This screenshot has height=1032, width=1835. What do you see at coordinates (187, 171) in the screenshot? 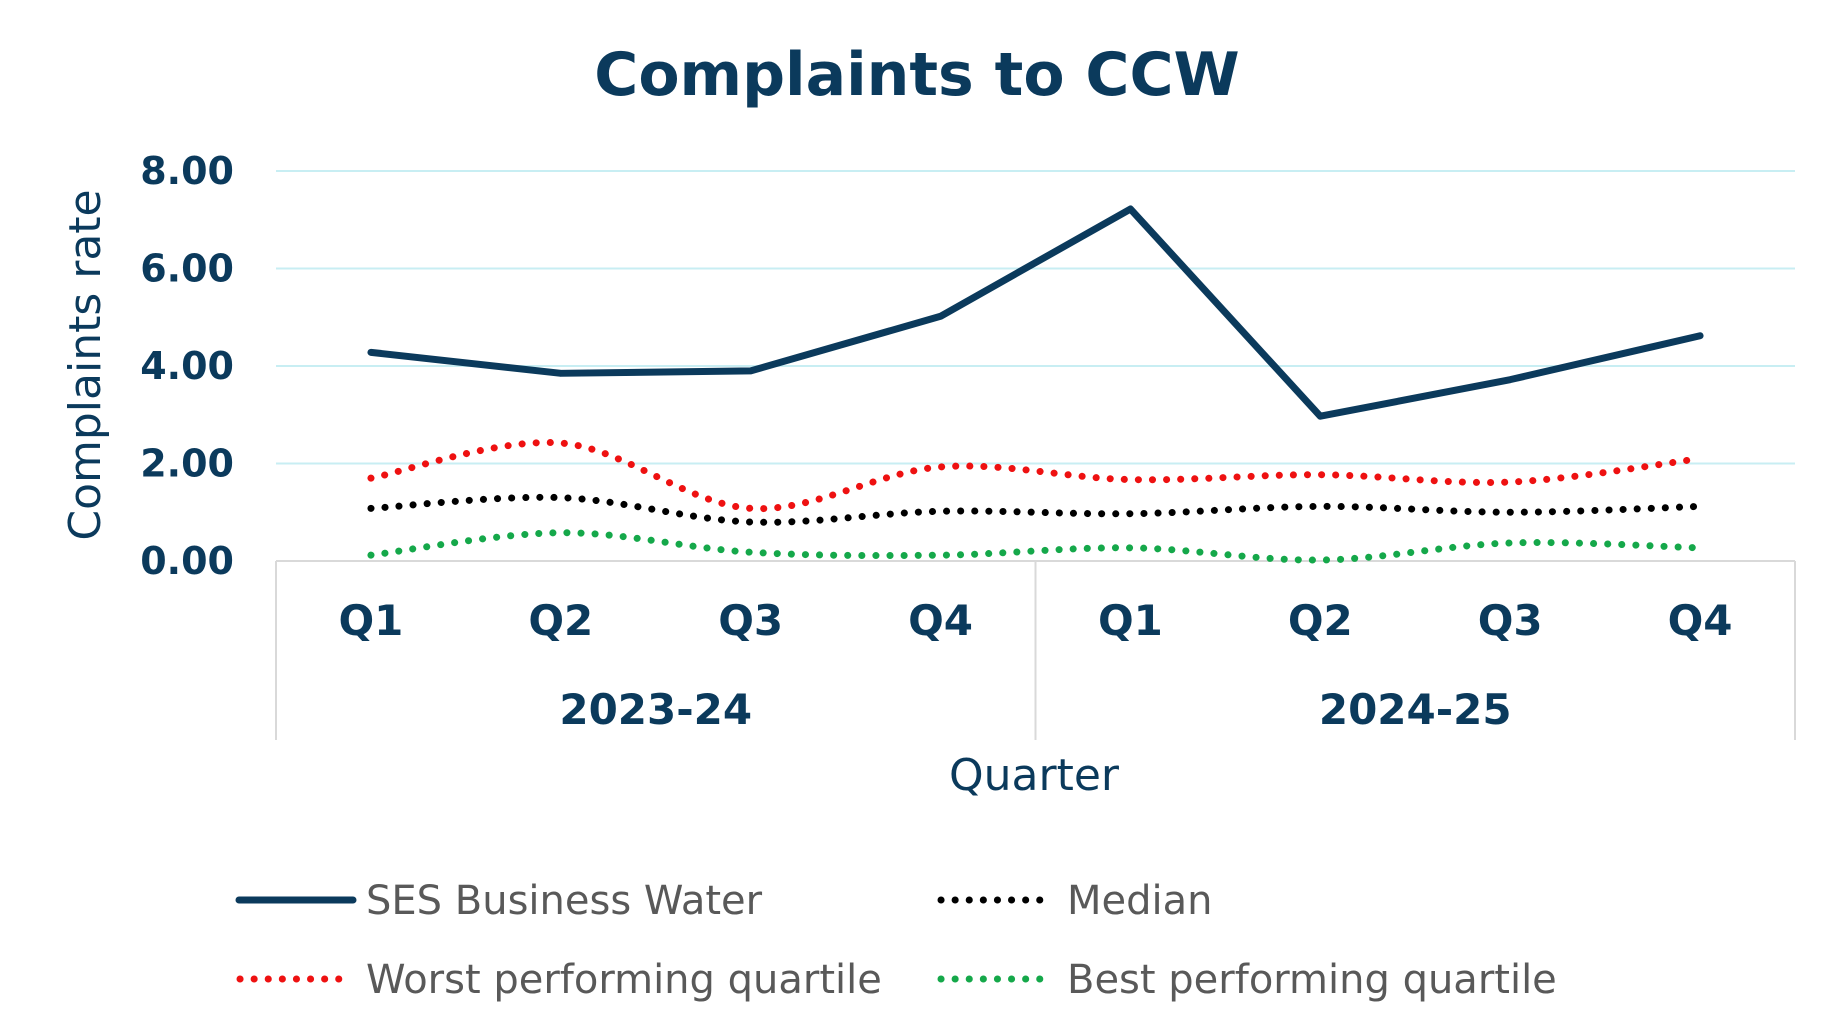
I see `y-tick-label: 8.00` at bounding box center [187, 171].